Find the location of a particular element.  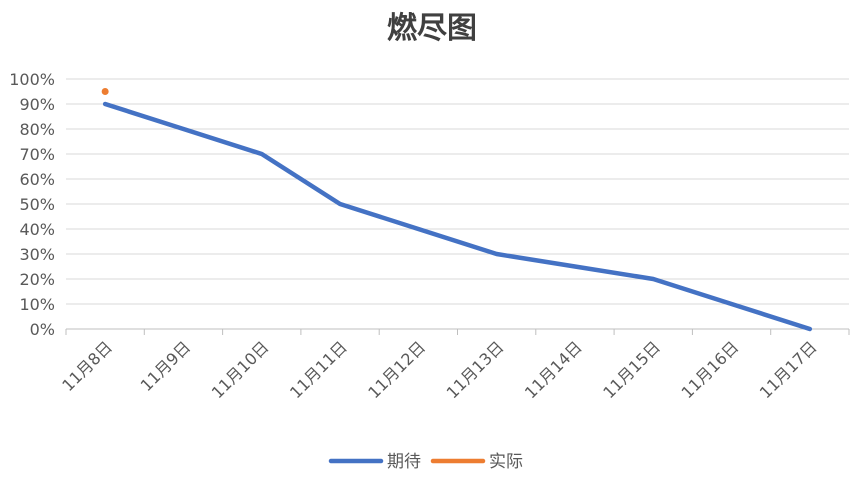

x-tick-label: 11月8日 is located at coordinates (87, 366).